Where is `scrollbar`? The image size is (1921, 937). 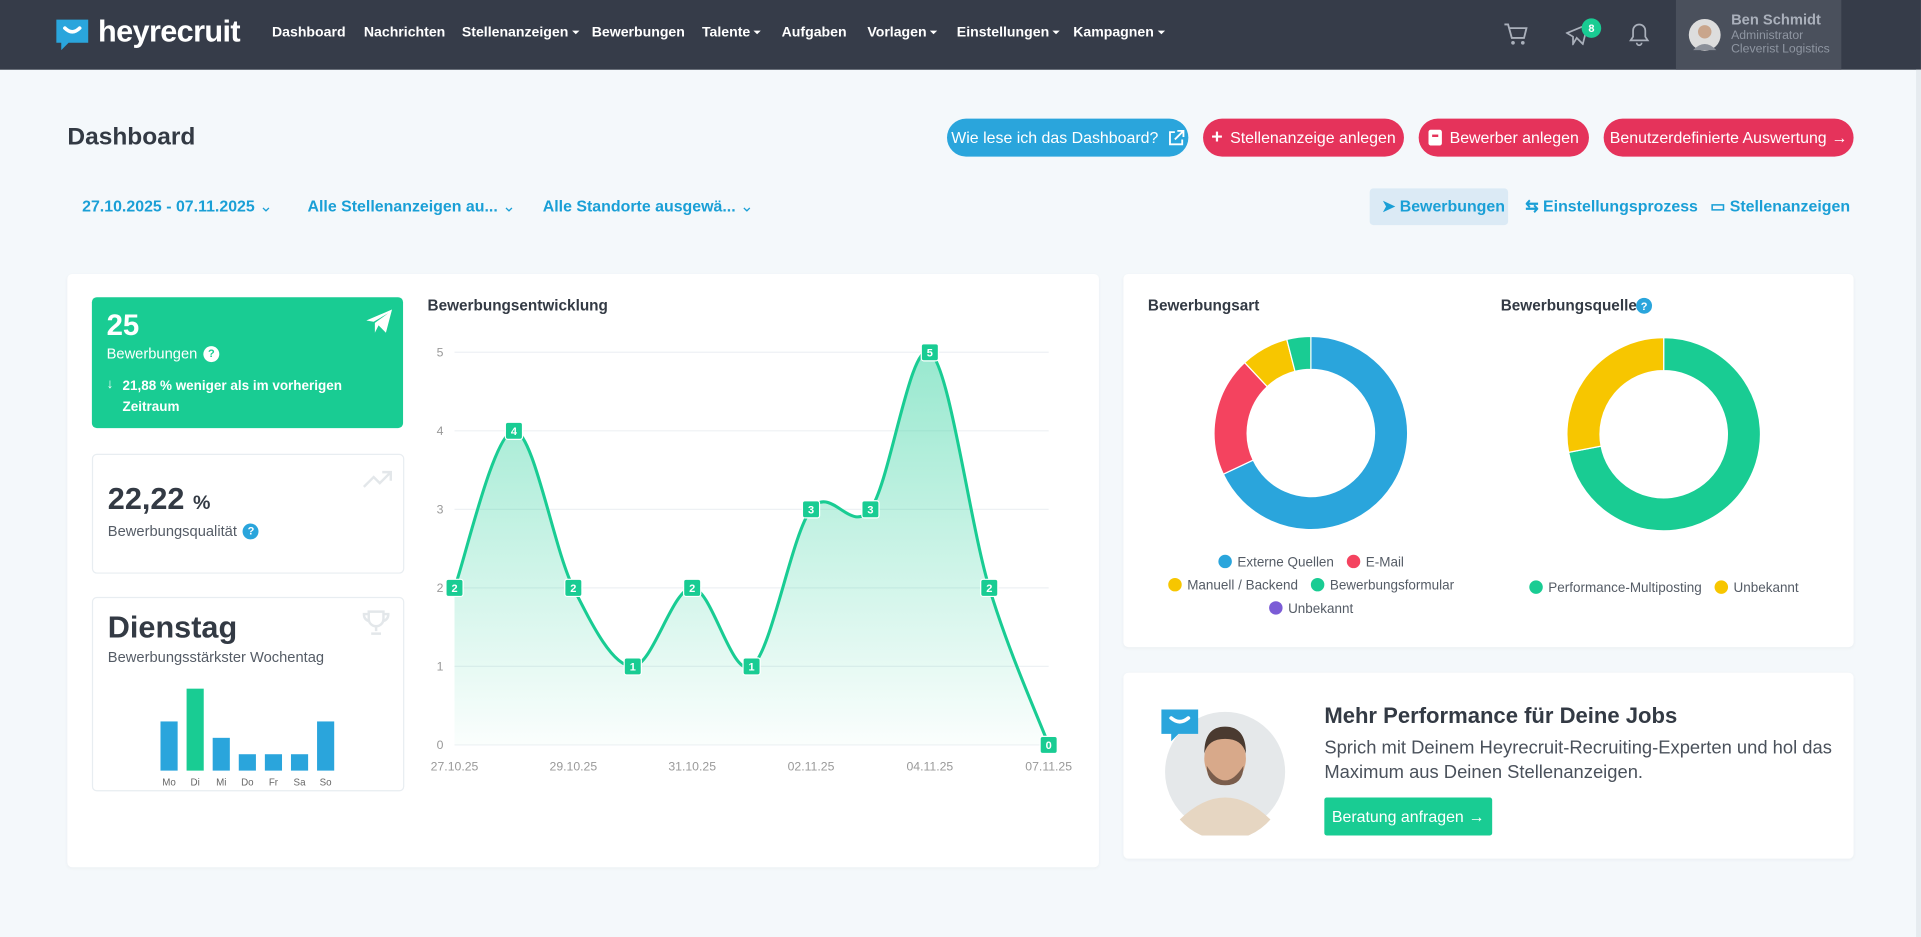
scrollbar is located at coordinates (1918, 503).